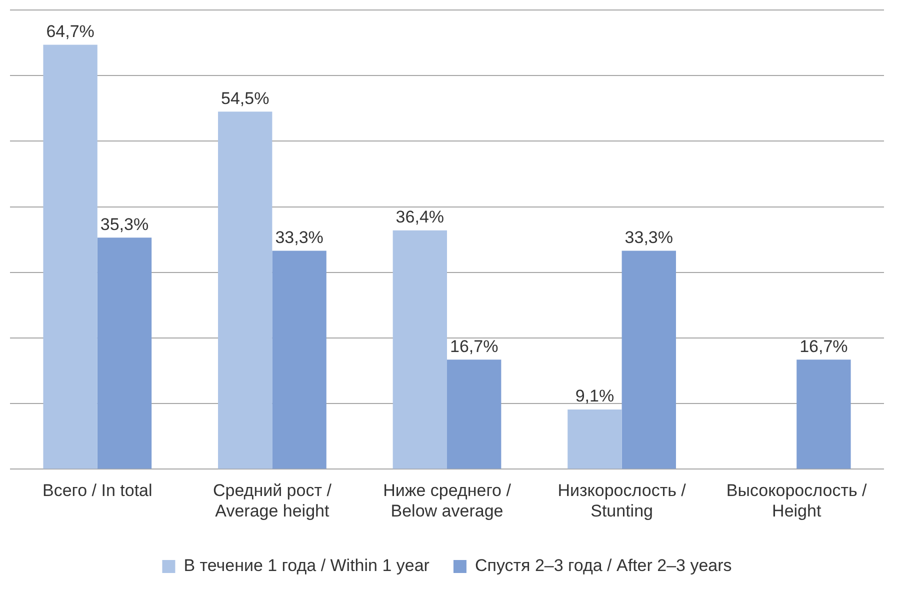 This screenshot has width=914, height=589. I want to click on legend-label: В течение 1 года / Within 1 year, so click(307, 566).